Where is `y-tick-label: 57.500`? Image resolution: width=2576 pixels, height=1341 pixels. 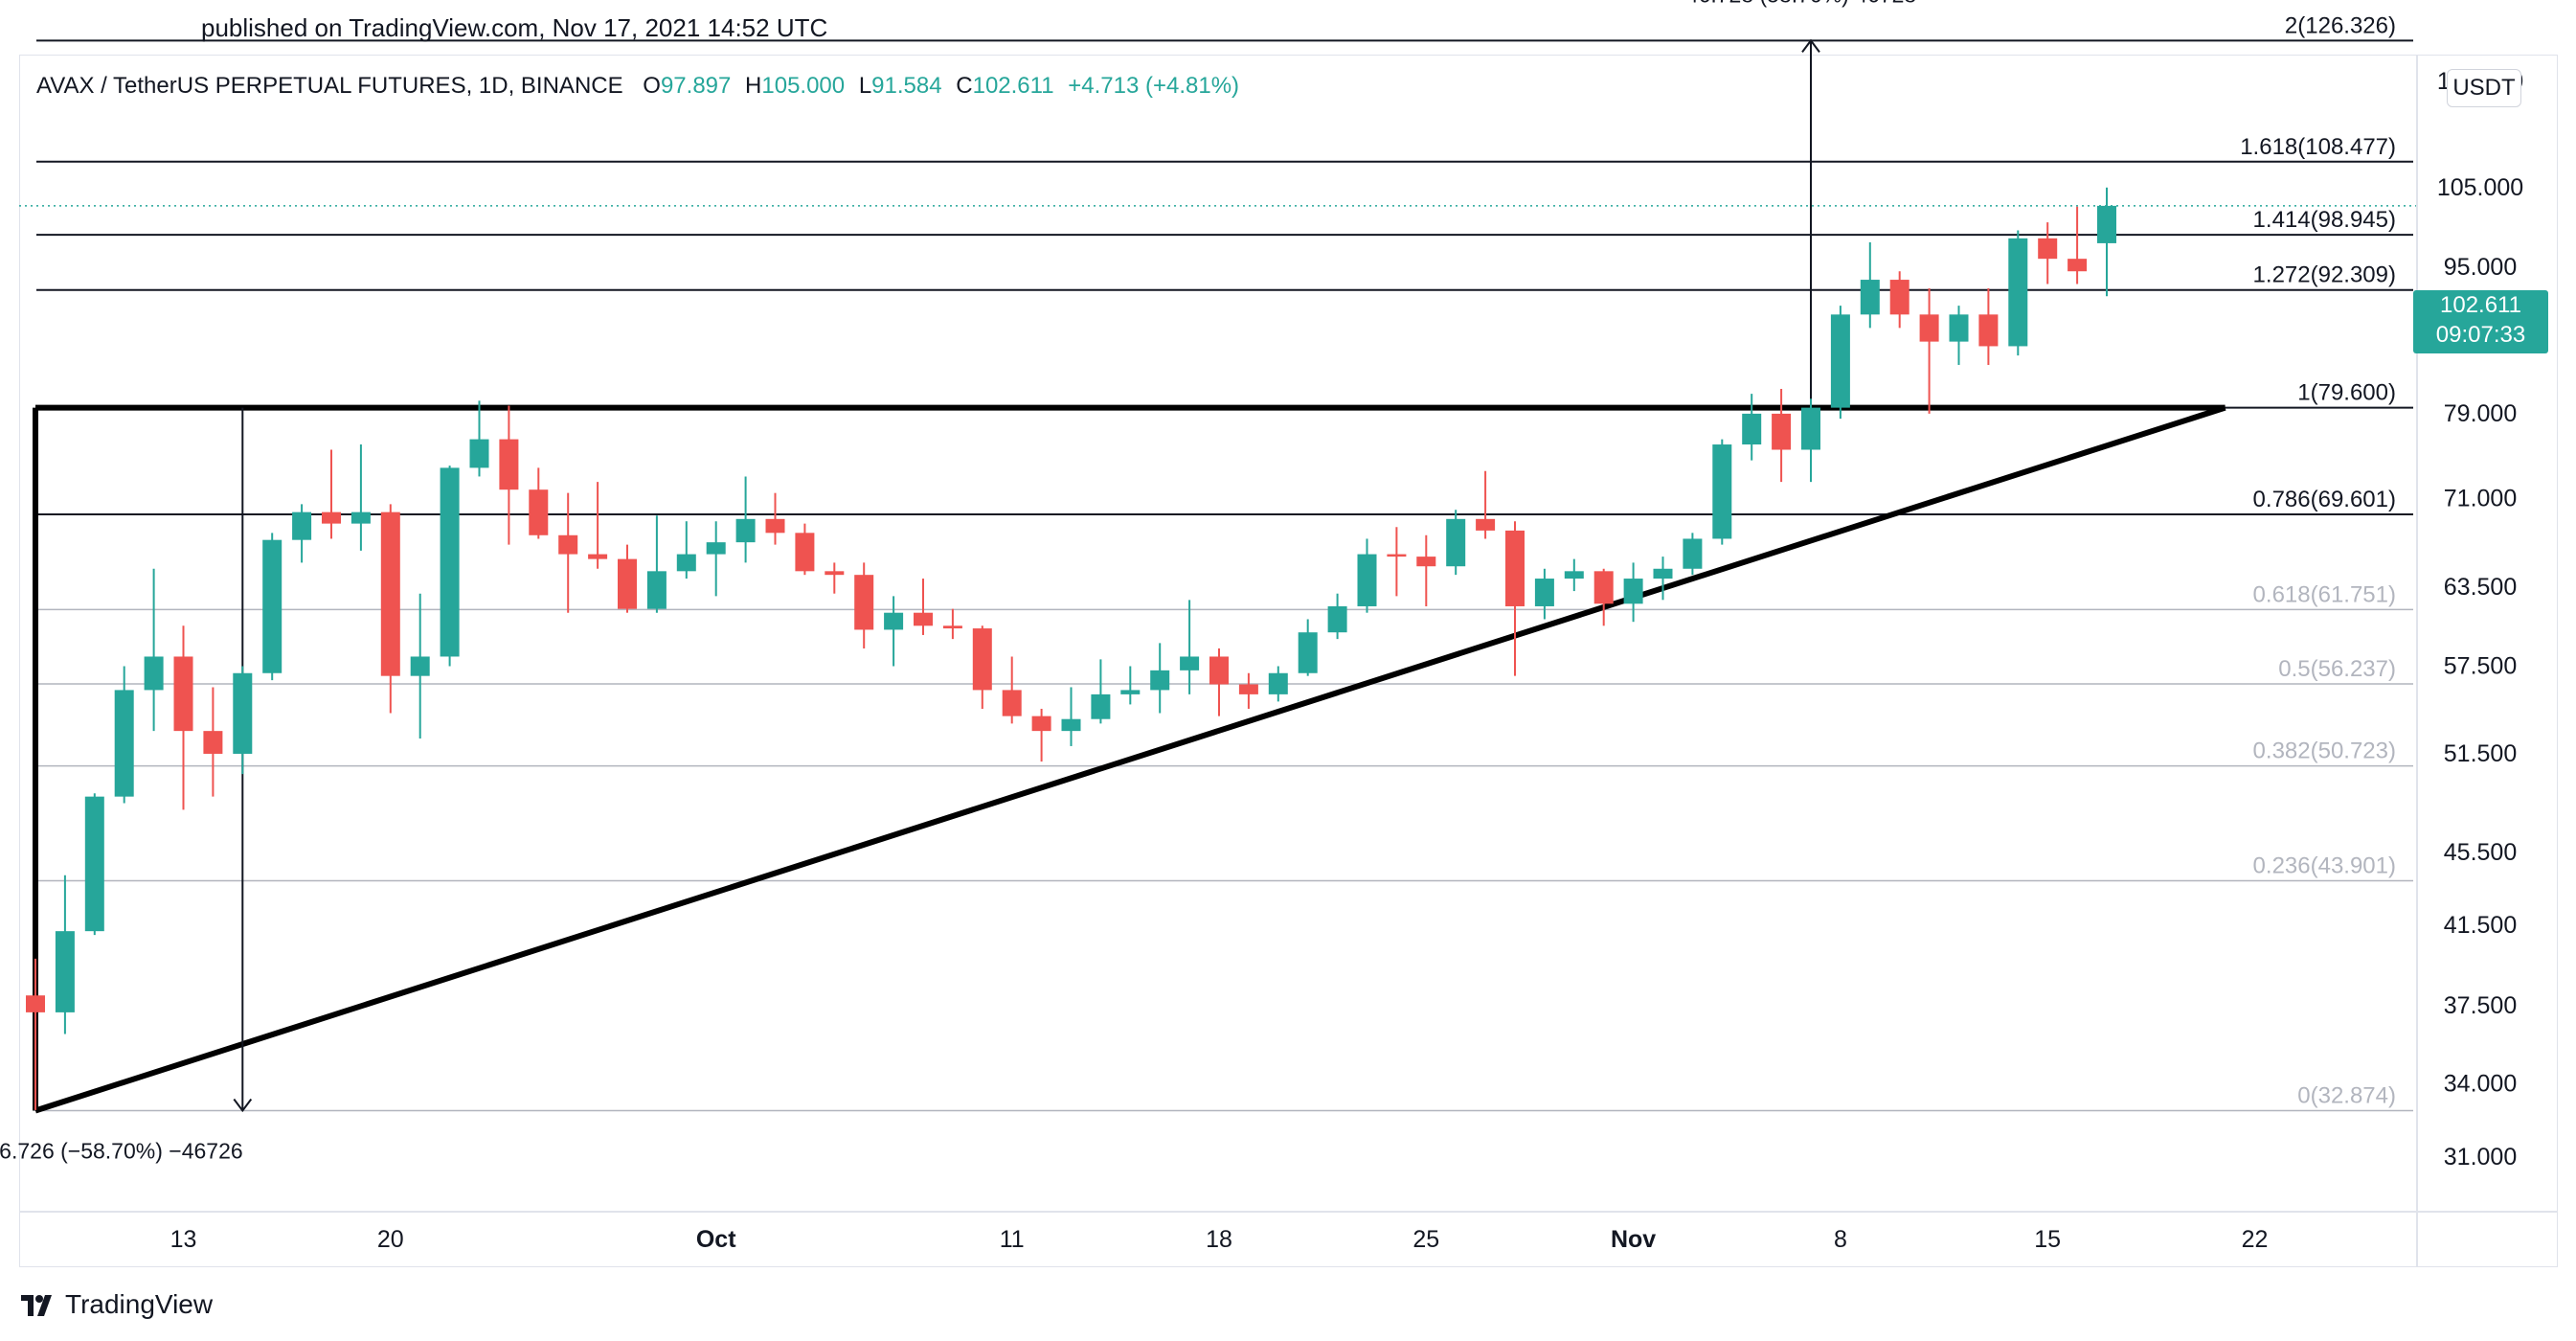
y-tick-label: 57.500 is located at coordinates (2480, 666).